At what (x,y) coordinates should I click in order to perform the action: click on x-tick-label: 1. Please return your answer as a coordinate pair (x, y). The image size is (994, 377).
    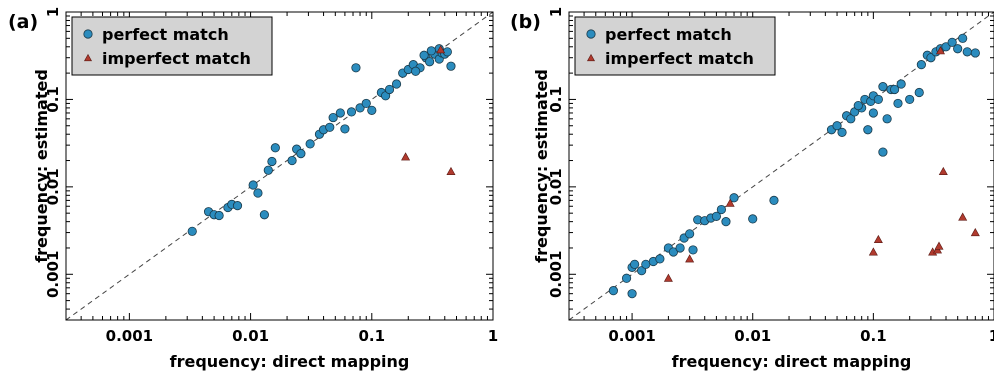
    Looking at the image, I should click on (991, 336).